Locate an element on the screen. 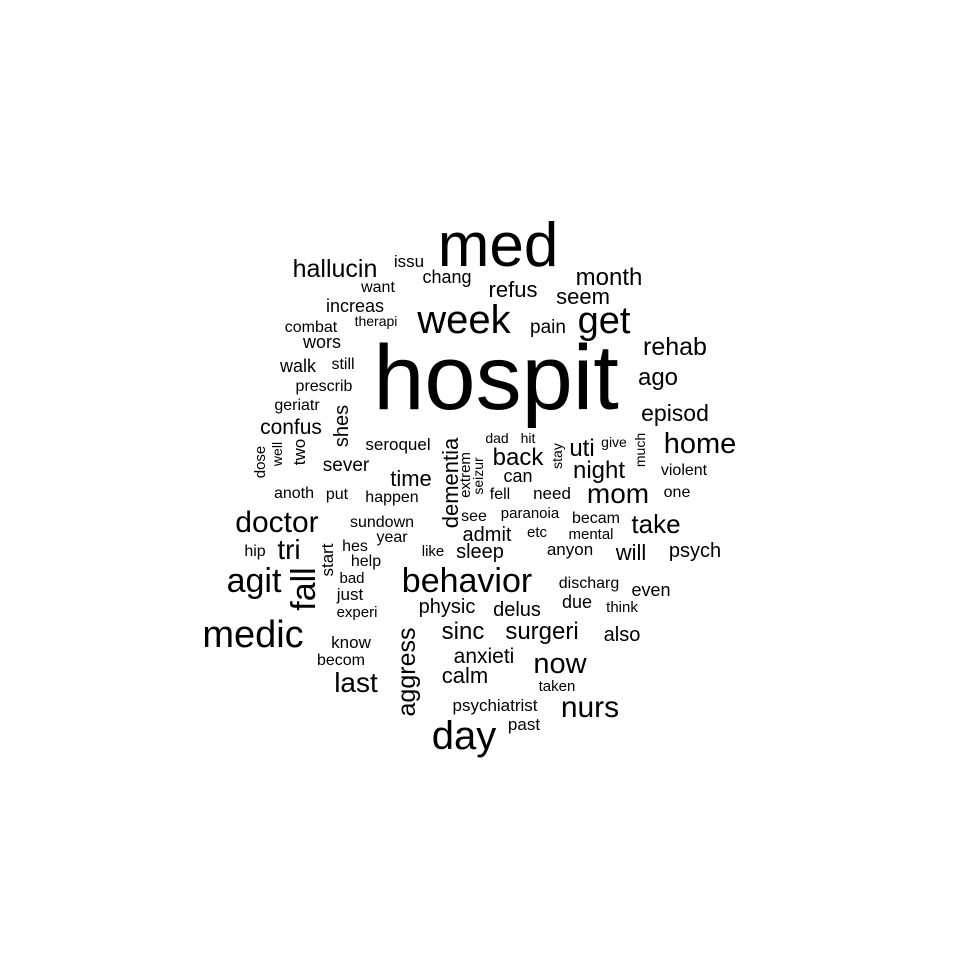 The height and width of the screenshot is (960, 960). word-now: now is located at coordinates (560, 664).